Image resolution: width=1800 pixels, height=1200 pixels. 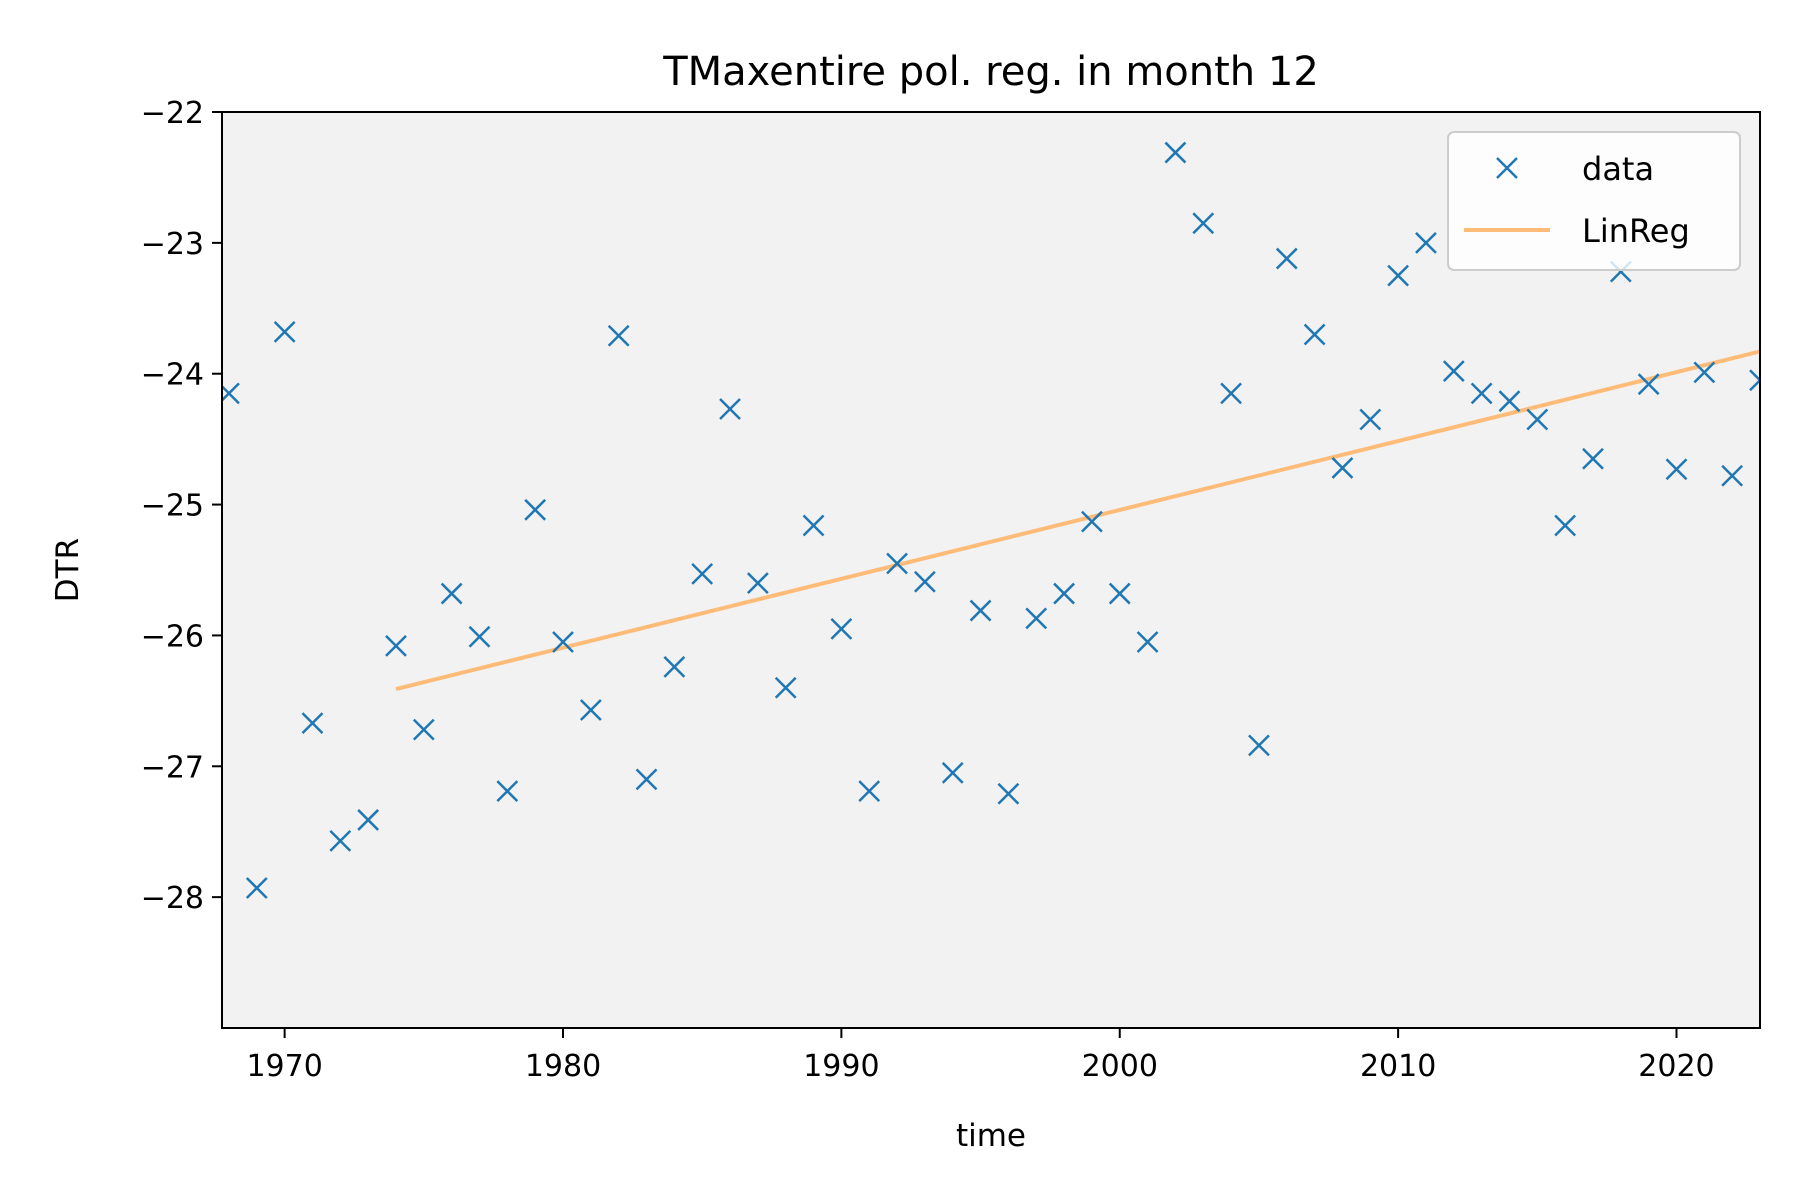 What do you see at coordinates (172, 113) in the screenshot?
I see `y-tick-label: −22` at bounding box center [172, 113].